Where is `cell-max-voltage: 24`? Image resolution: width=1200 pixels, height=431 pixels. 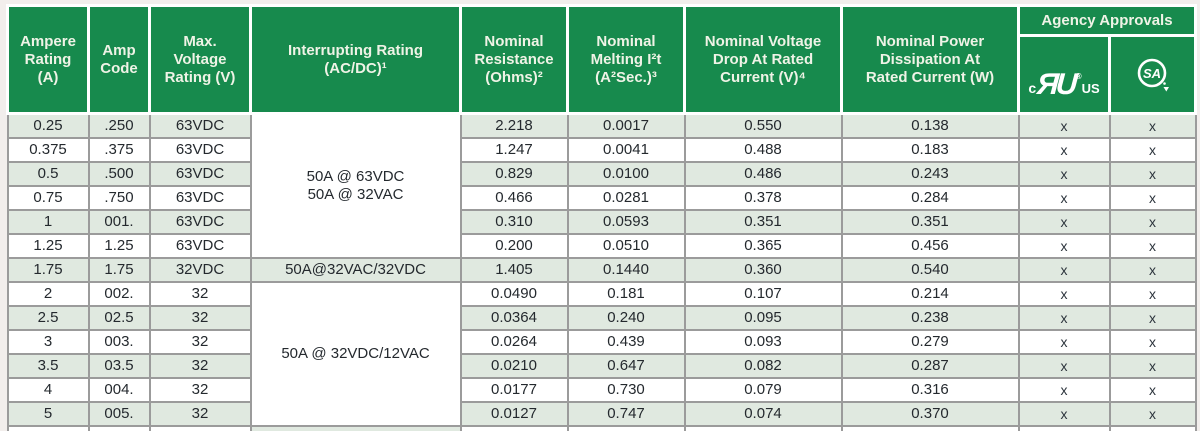
cell-max-voltage: 24 is located at coordinates (200, 428).